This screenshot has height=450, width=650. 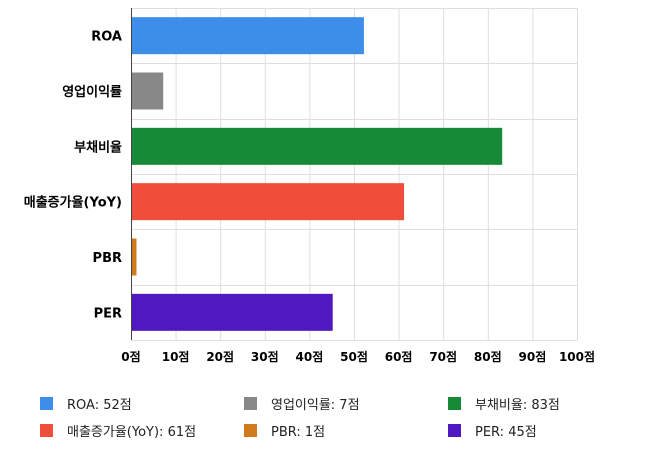 I want to click on x-tick-label-3: 30점, so click(x=265, y=356).